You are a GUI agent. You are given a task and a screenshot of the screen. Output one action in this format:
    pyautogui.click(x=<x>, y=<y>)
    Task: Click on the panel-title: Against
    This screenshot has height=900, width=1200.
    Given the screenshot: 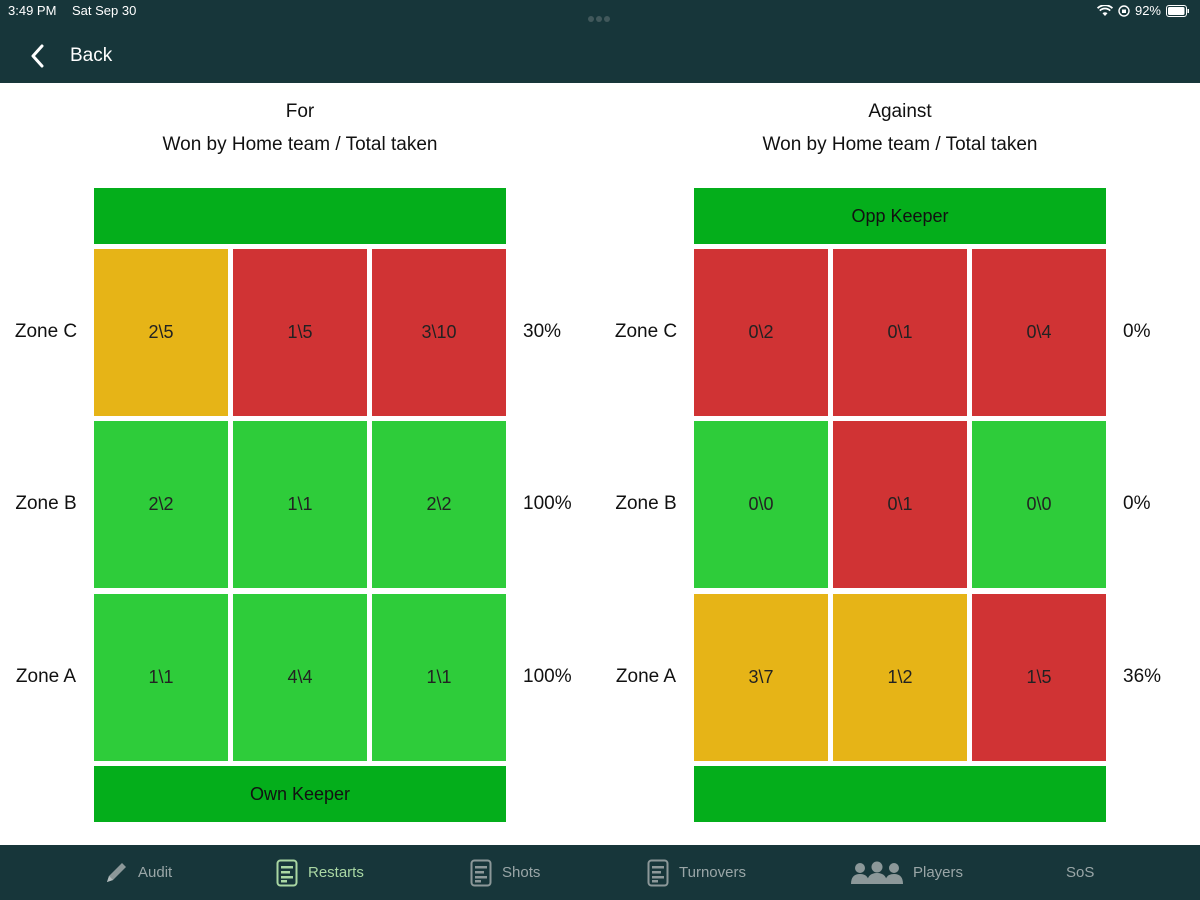 What is the action you would take?
    pyautogui.click(x=900, y=111)
    